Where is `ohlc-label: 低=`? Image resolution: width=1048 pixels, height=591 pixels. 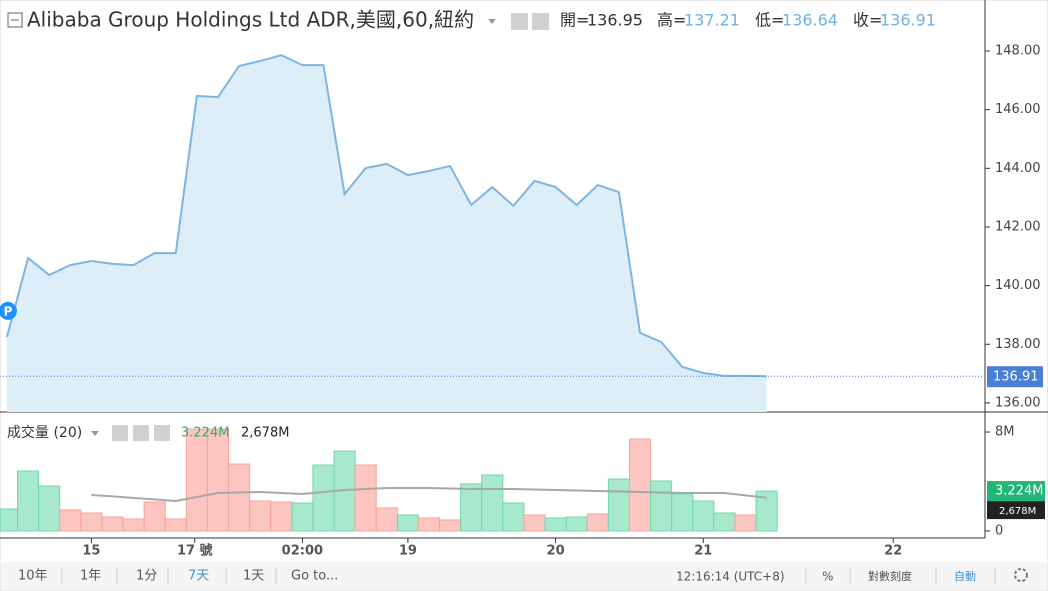 ohlc-label: 低= is located at coordinates (769, 20).